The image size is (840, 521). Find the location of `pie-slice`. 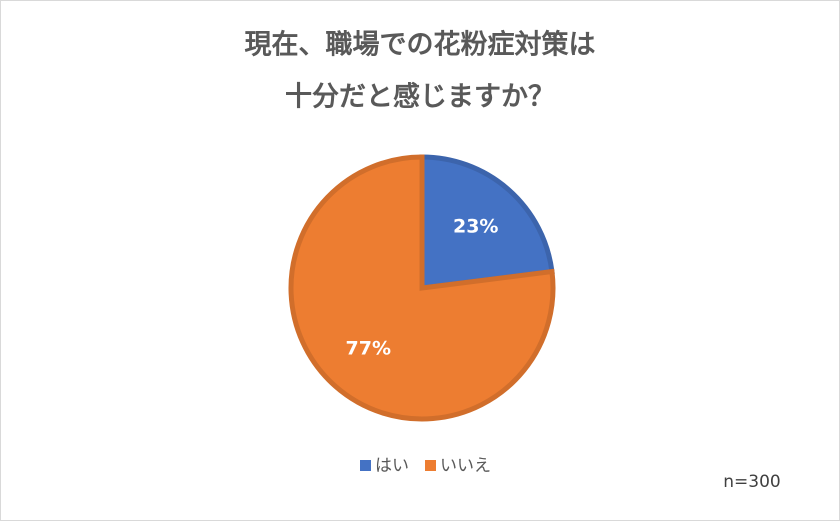

pie-slice is located at coordinates (487, 222).